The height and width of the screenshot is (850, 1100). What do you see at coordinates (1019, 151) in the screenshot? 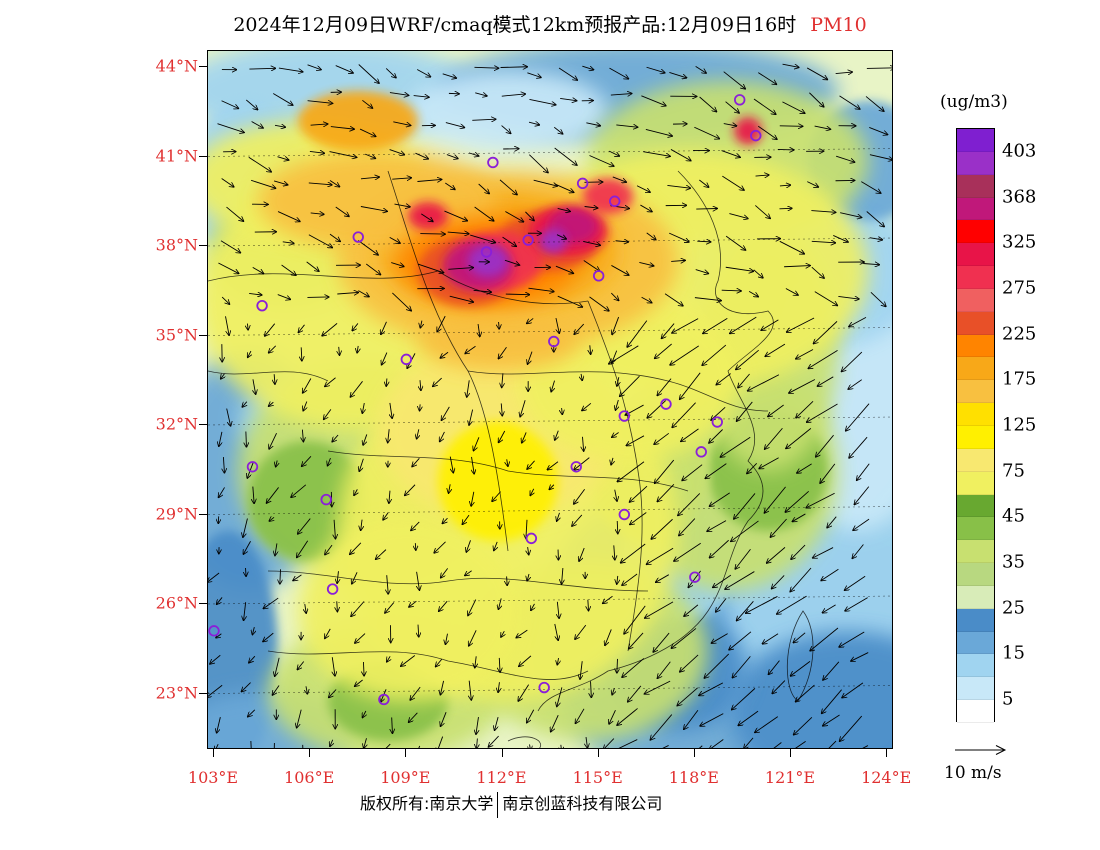
I see `legend-label: 403` at bounding box center [1019, 151].